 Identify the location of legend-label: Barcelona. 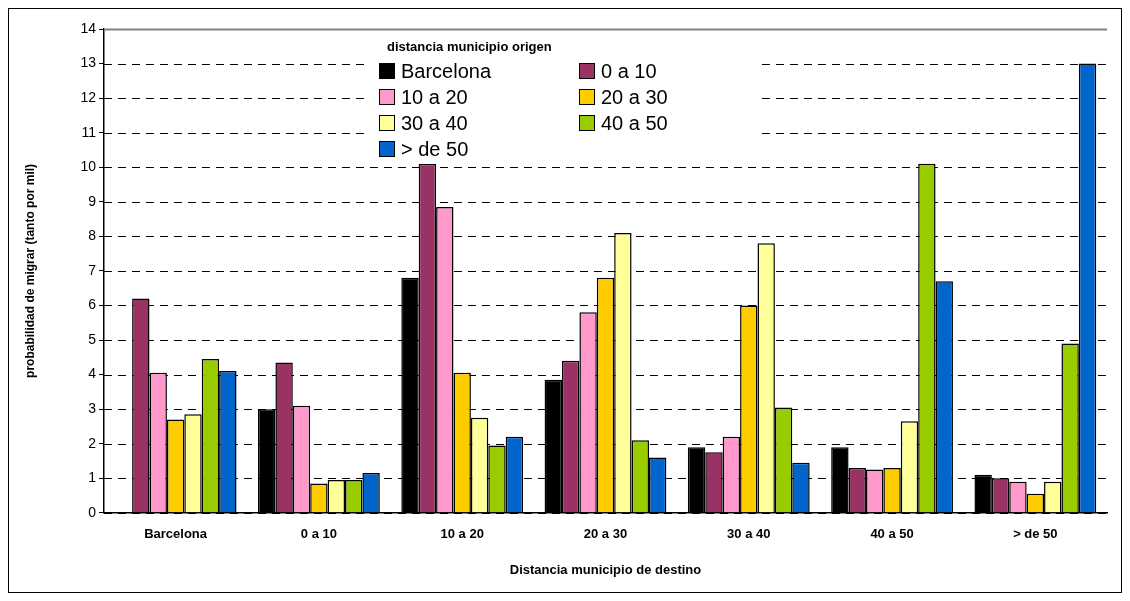
(446, 71).